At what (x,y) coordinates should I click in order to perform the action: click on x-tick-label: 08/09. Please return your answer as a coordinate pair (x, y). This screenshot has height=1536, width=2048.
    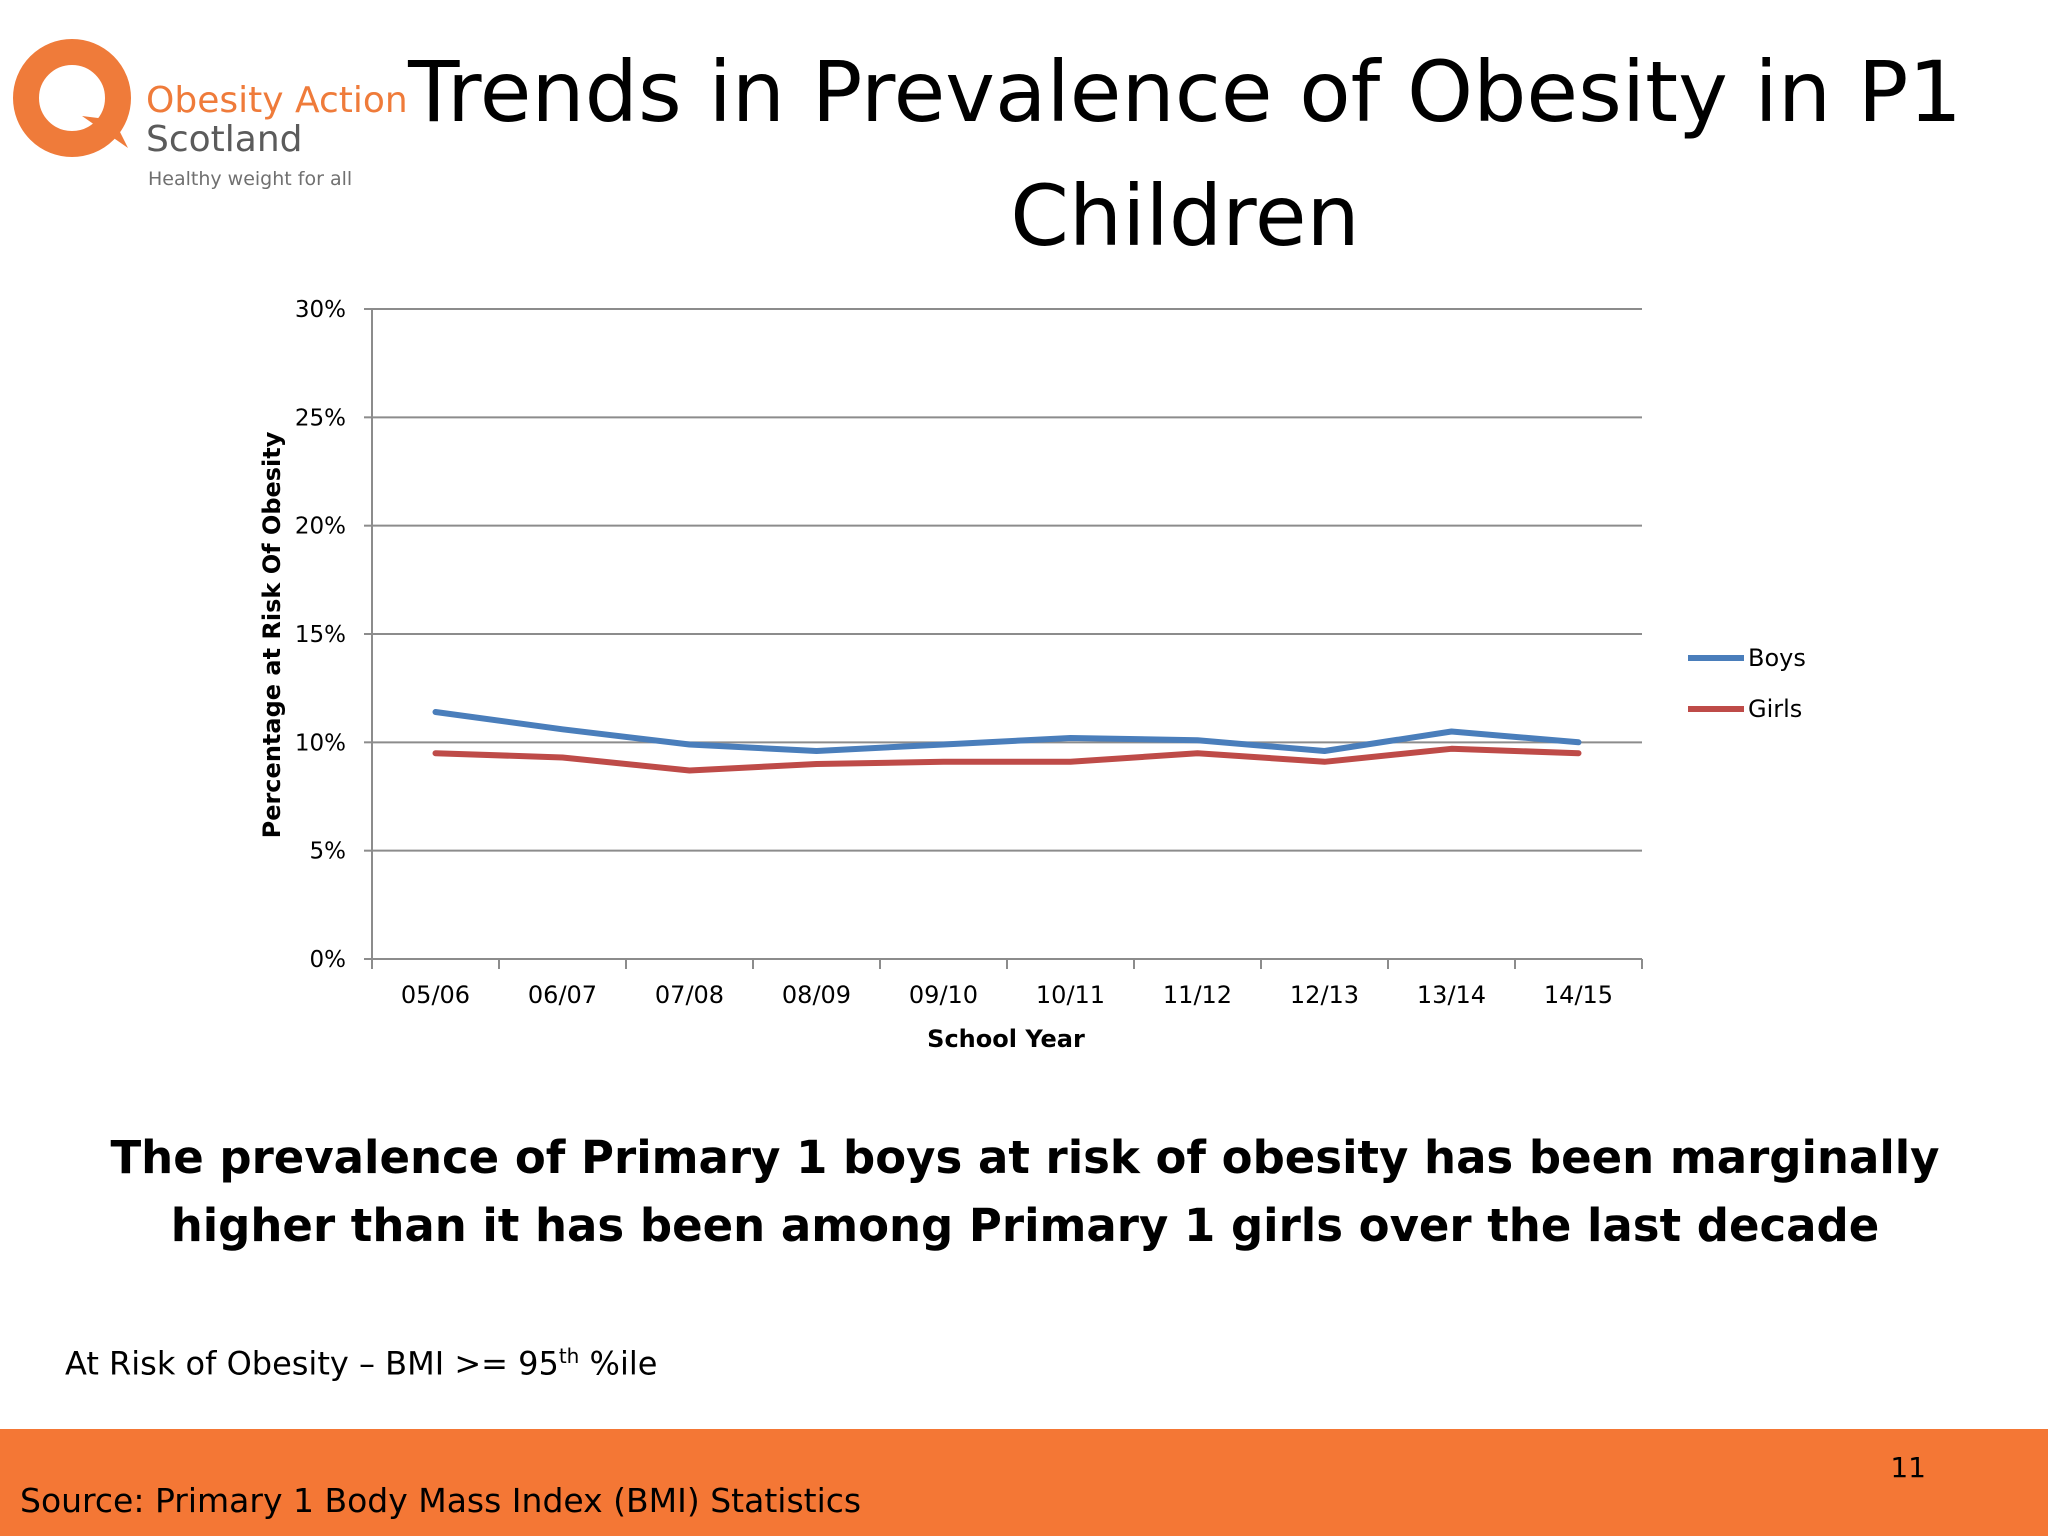
    Looking at the image, I should click on (816, 995).